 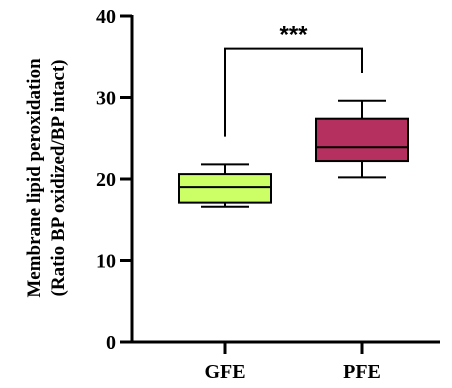 I want to click on y-axis-ticks: 0 10 20 30 40, so click(x=114, y=180).